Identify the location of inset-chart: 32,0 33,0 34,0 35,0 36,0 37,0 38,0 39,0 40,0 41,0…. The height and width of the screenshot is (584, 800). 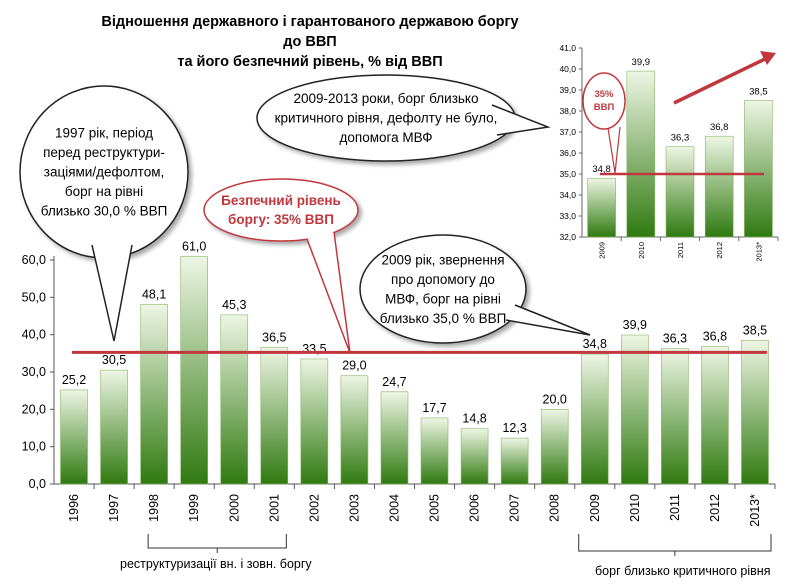
(669, 152).